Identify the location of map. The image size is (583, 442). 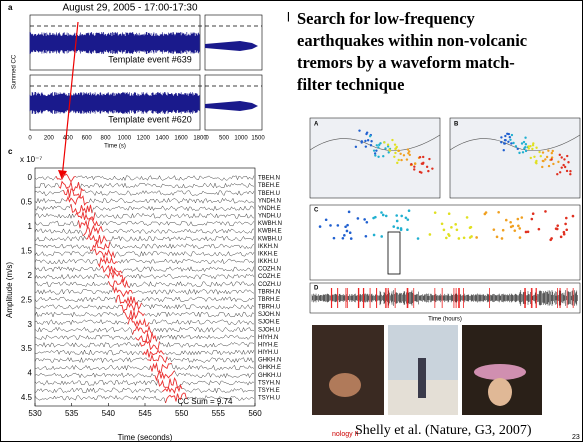
(515, 158).